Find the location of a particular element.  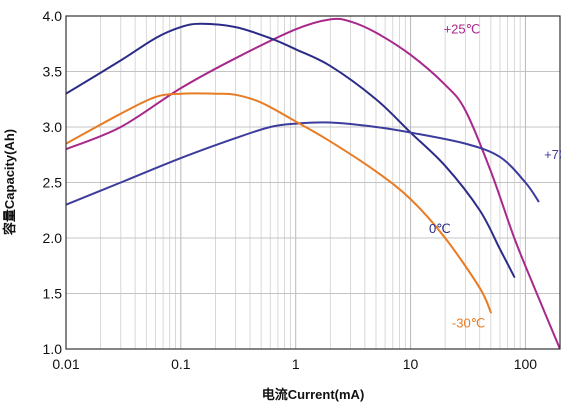

y-tick-label: 1.5 is located at coordinates (53, 294).